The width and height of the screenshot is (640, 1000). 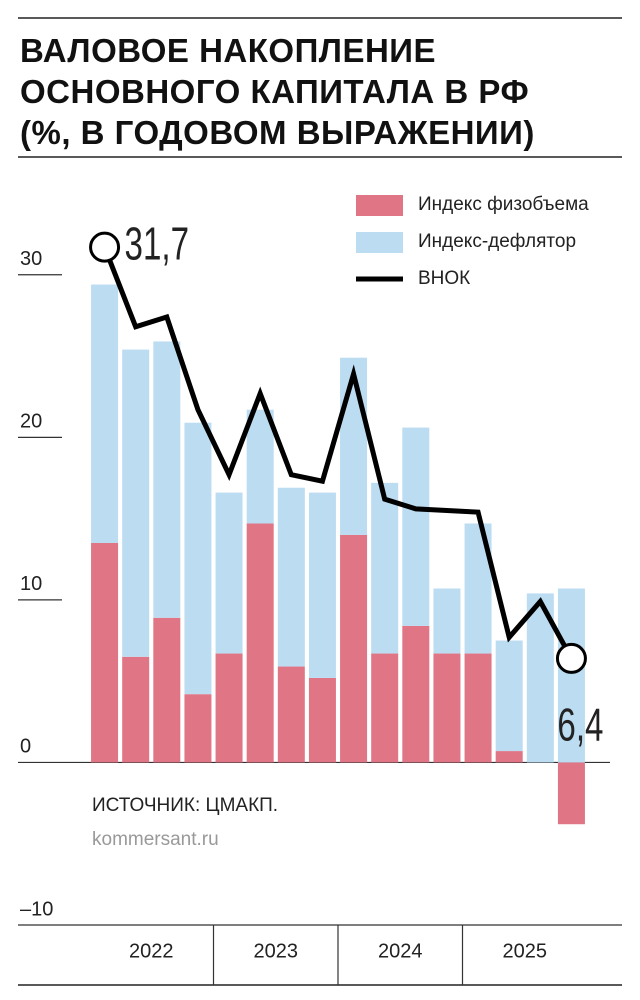 I want to click on y-tick-label: 10, so click(x=31, y=584).